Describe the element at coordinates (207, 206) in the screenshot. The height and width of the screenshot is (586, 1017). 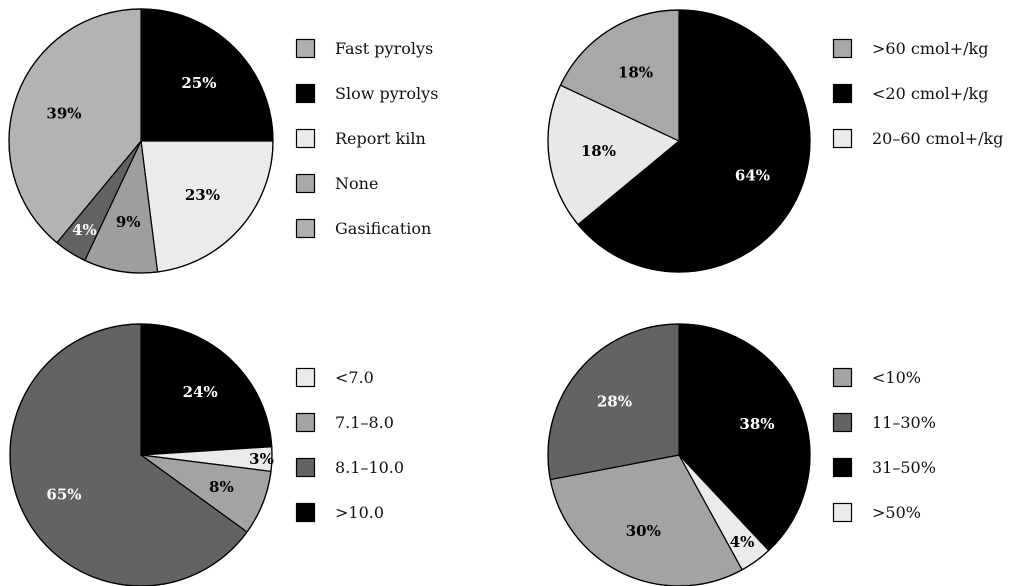
I see `pie-slice` at that location.